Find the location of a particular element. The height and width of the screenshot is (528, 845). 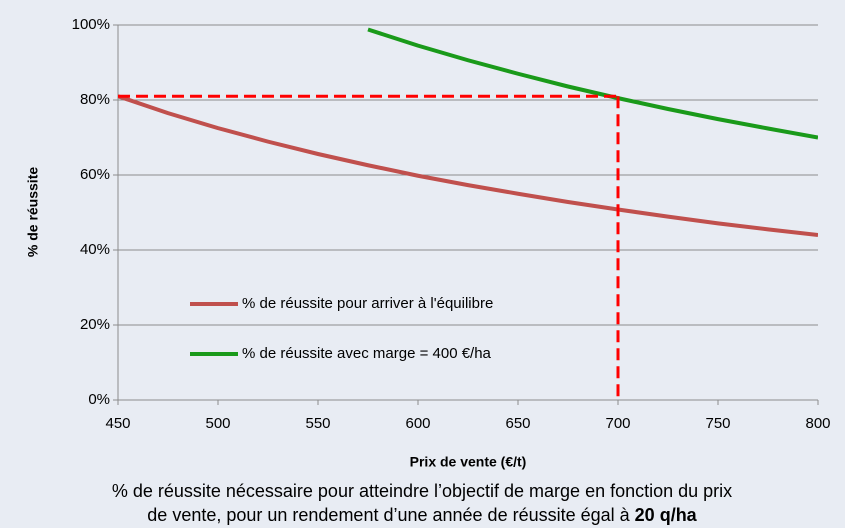

series-line is located at coordinates (592, 83).